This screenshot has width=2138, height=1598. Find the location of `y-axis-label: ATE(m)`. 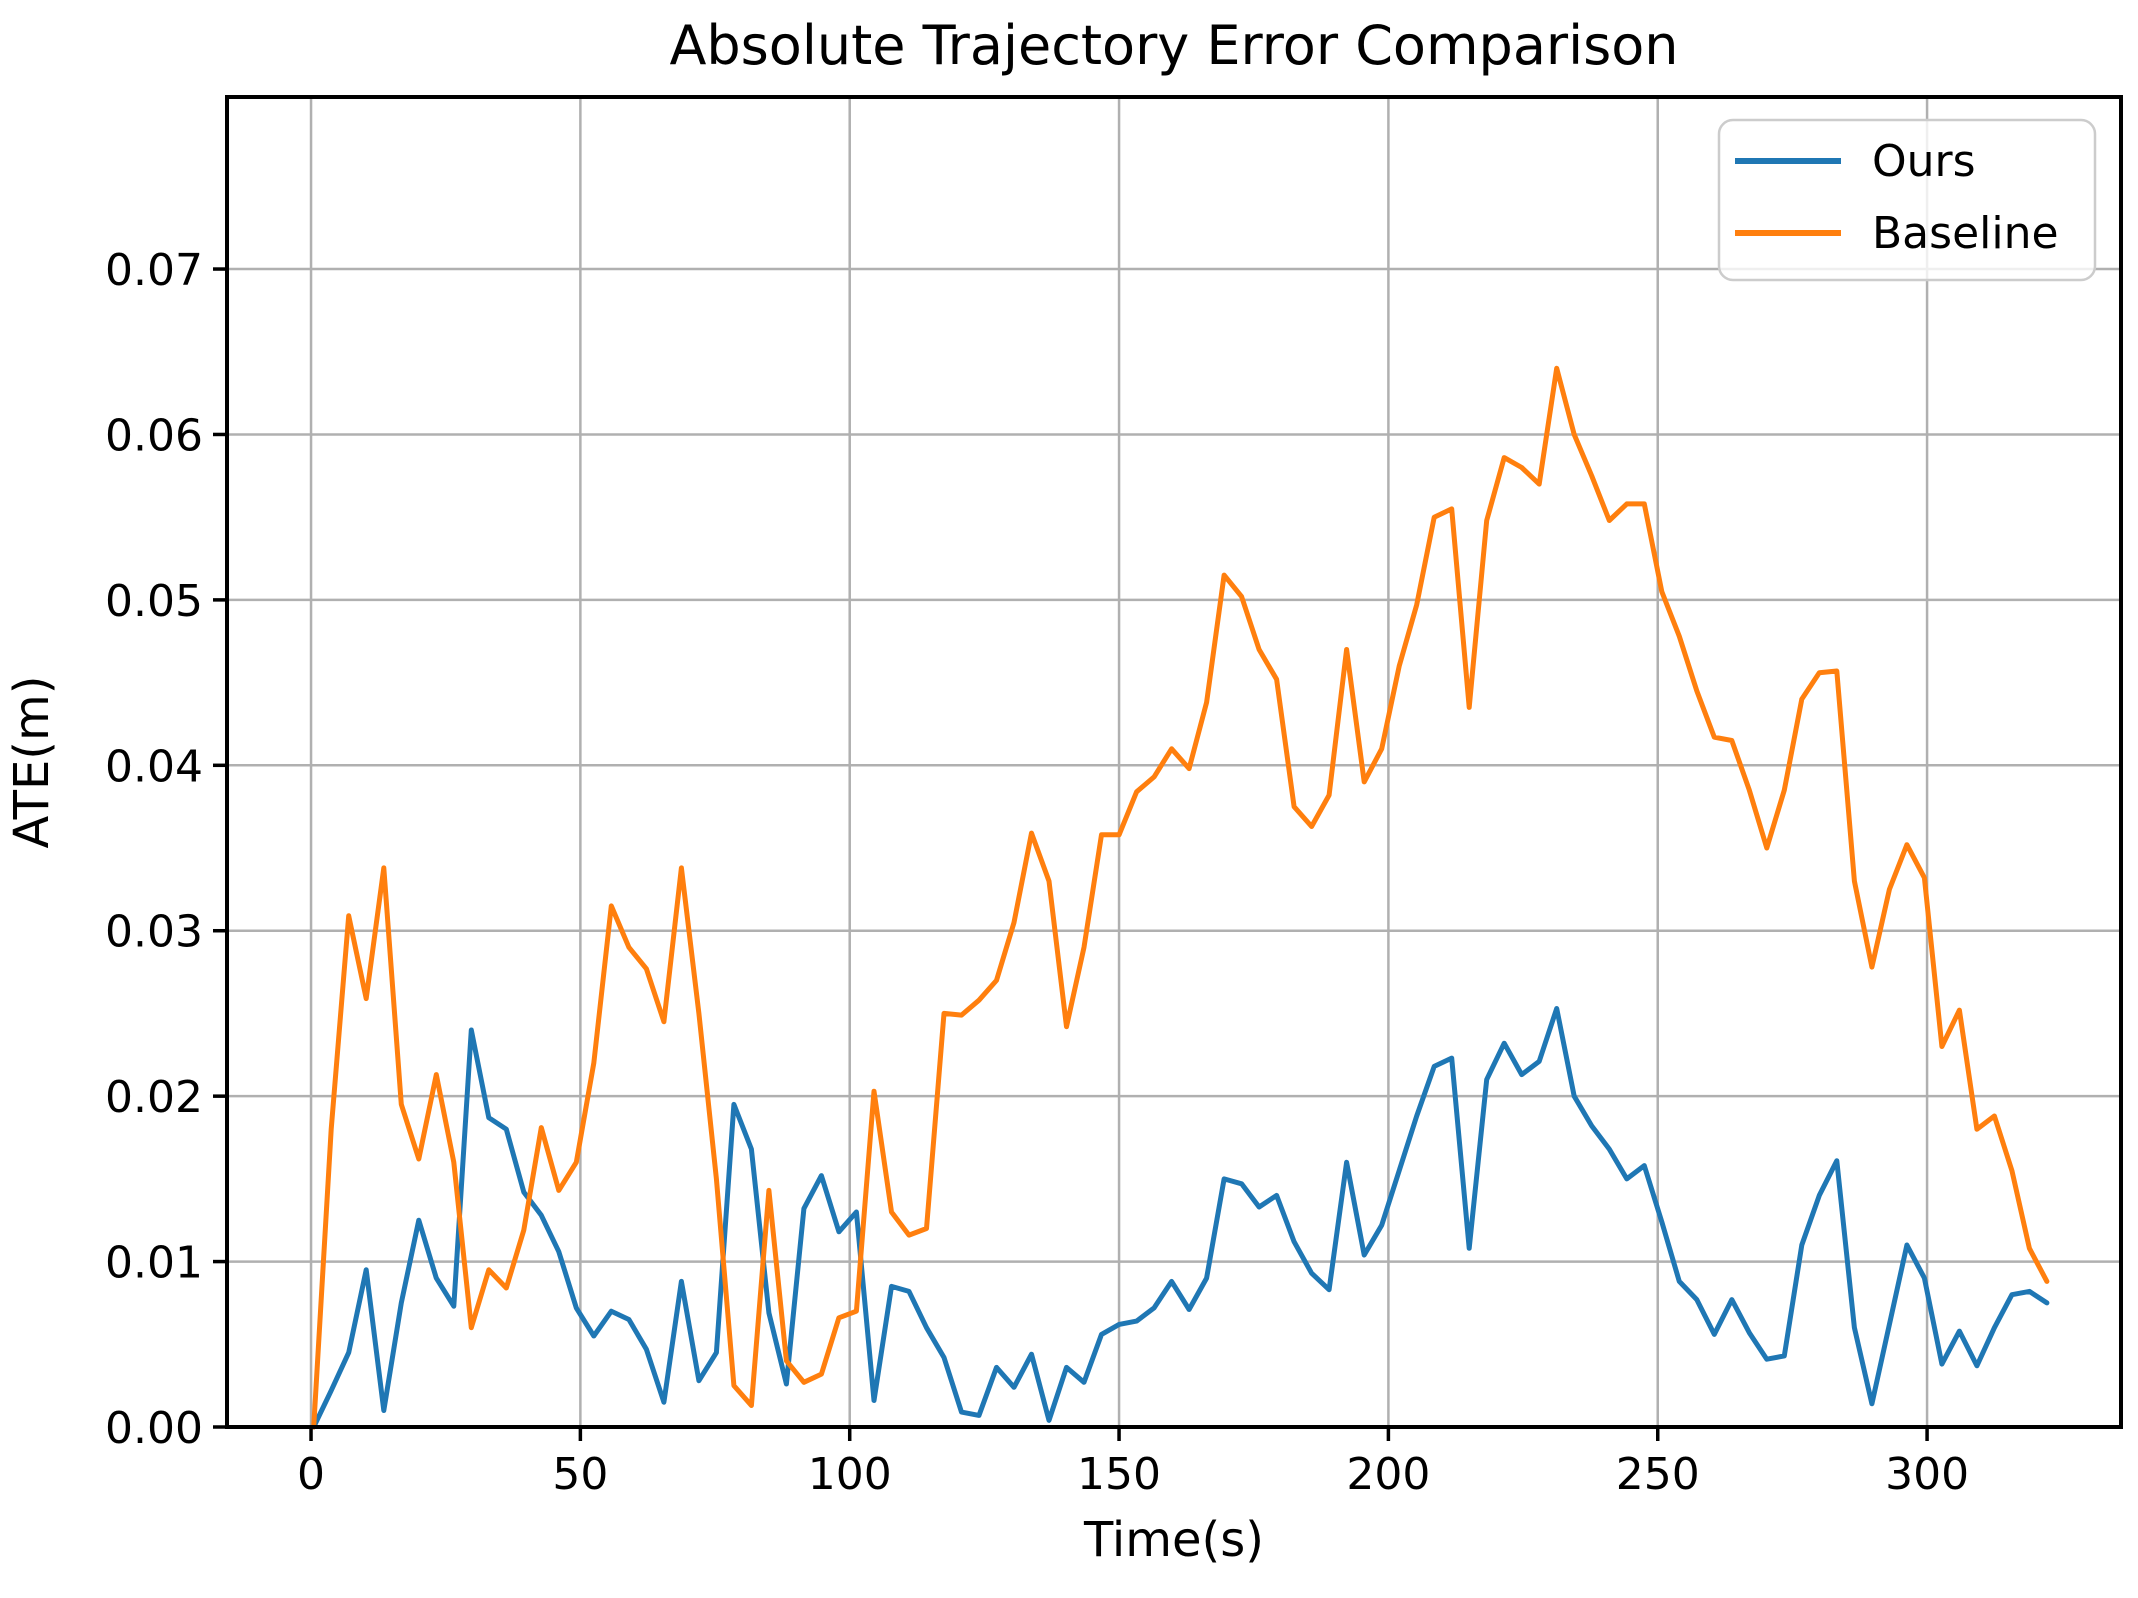

y-axis-label: ATE(m) is located at coordinates (32, 762).